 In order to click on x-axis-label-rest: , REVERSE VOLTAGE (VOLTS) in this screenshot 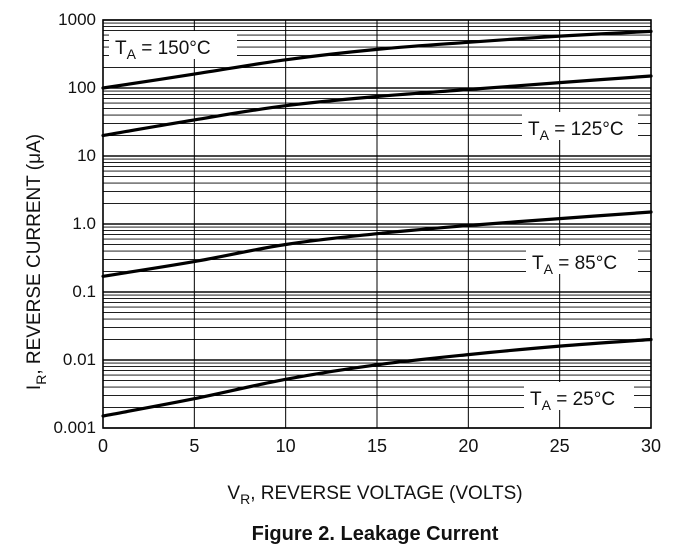, I will do `click(386, 493)`.